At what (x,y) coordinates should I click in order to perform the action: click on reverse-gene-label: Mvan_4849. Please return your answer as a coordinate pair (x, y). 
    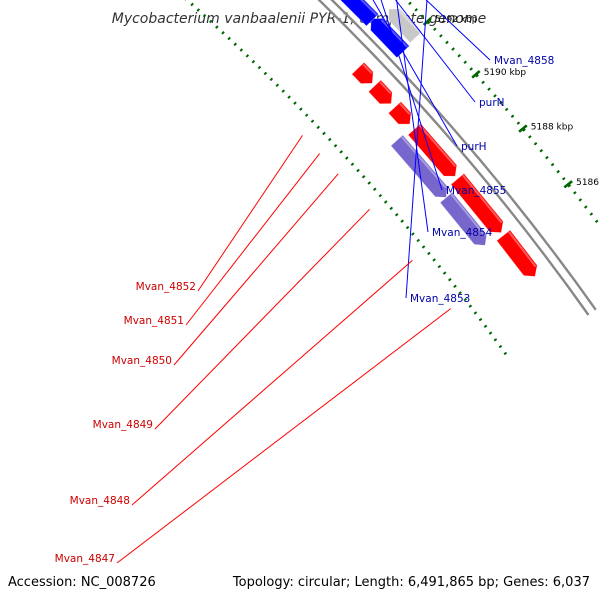
    Looking at the image, I should click on (123, 425).